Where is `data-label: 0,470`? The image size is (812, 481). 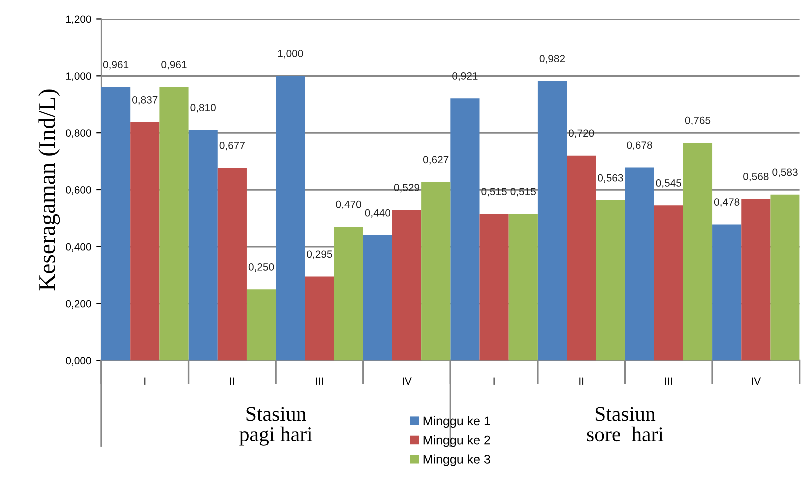 data-label: 0,470 is located at coordinates (349, 205).